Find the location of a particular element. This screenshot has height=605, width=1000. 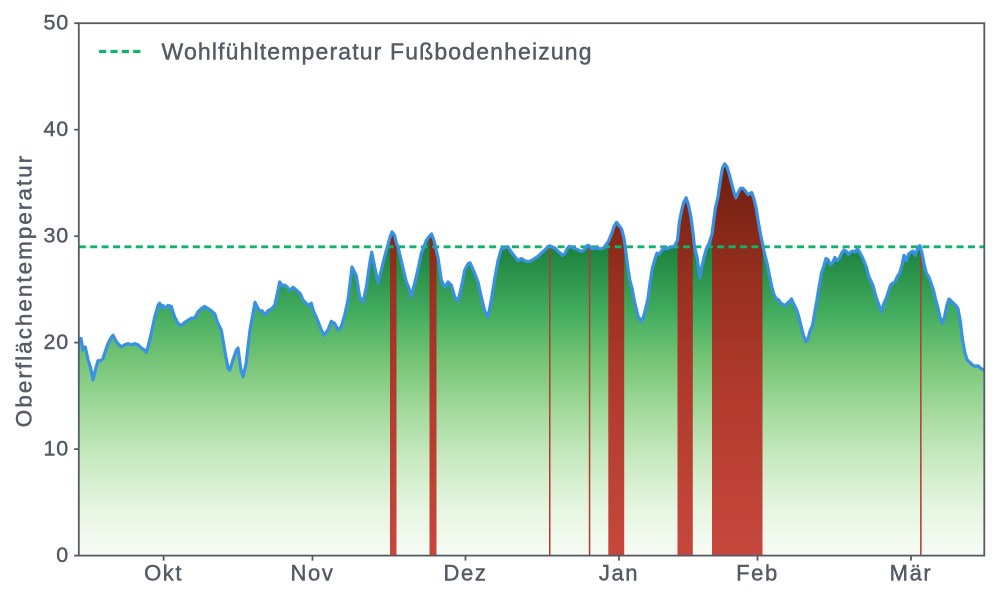

svg-text: Nov is located at coordinates (313, 573).